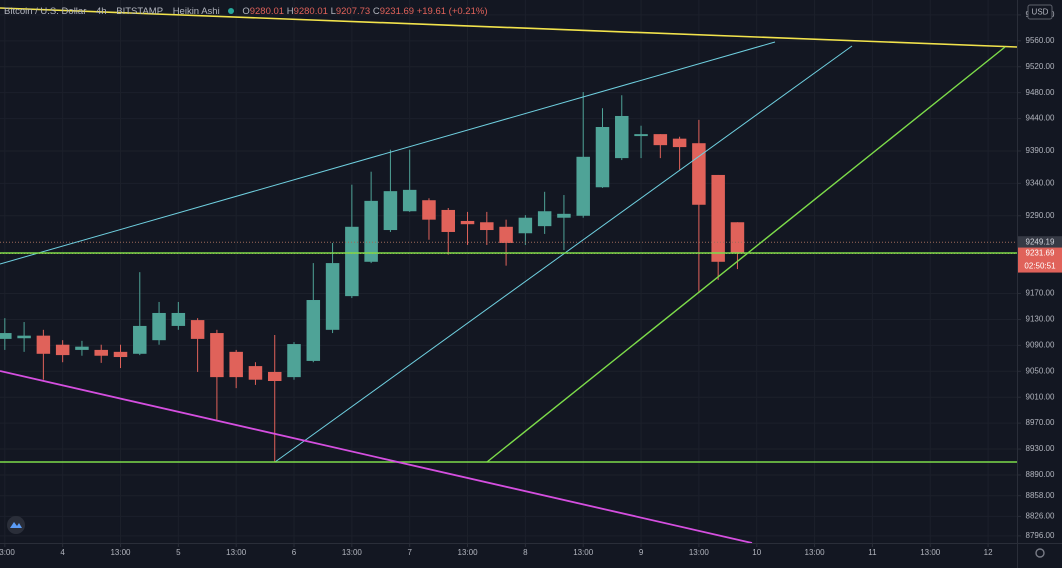 The height and width of the screenshot is (568, 1062). Describe the element at coordinates (62, 552) in the screenshot. I see `x-tick-label: 4` at that location.